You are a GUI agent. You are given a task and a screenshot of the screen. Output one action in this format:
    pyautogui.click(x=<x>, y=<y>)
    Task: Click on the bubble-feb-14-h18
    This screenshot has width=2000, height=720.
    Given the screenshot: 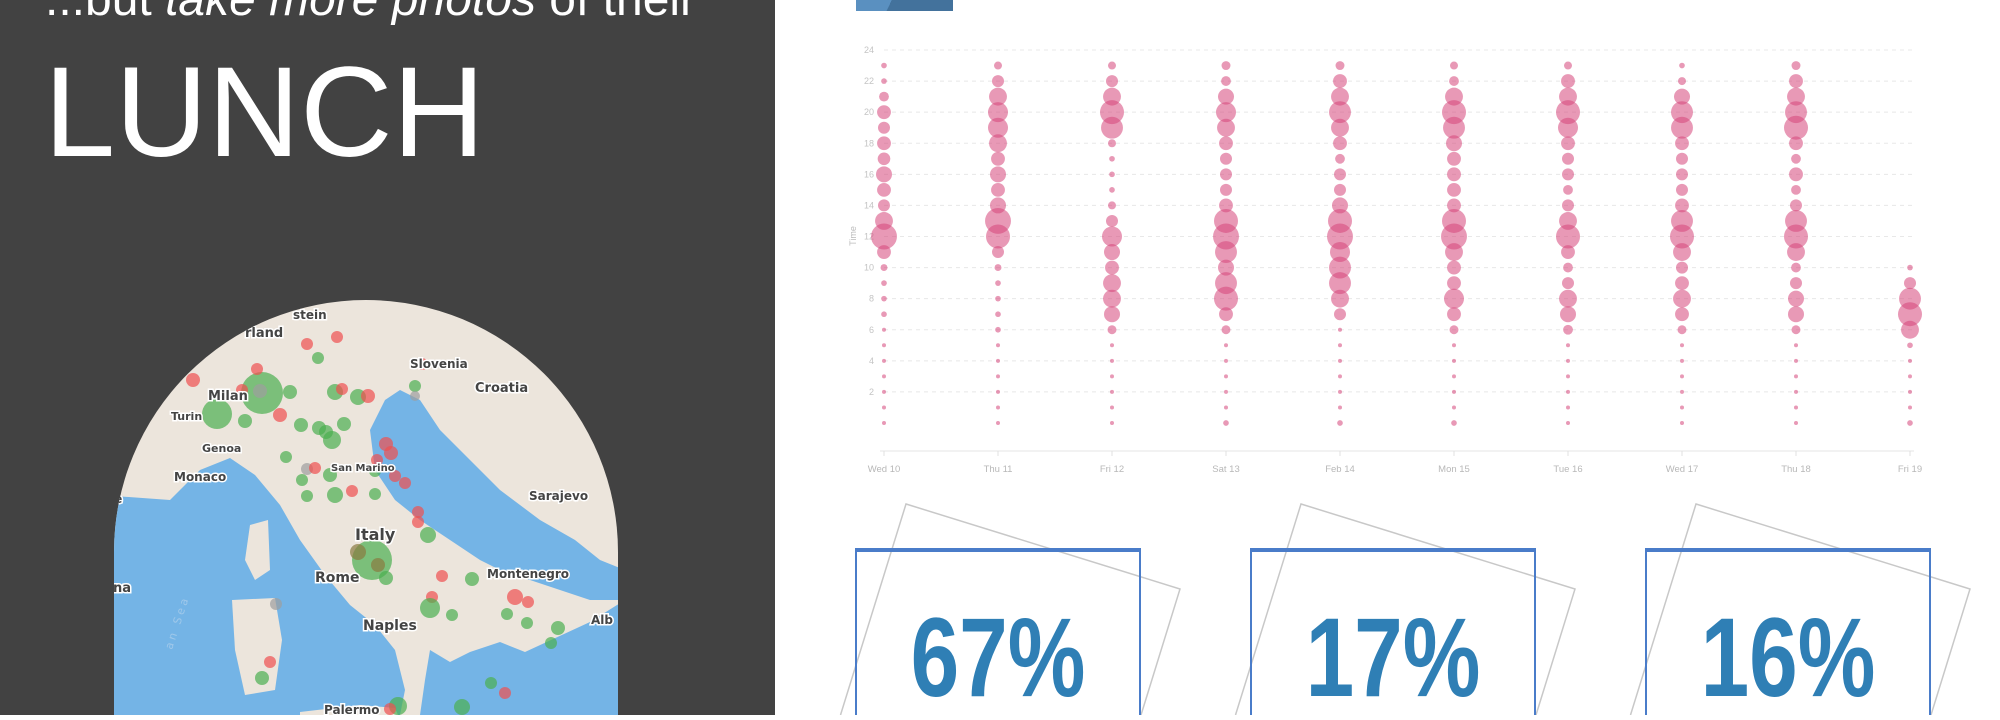 What is the action you would take?
    pyautogui.click(x=1340, y=143)
    